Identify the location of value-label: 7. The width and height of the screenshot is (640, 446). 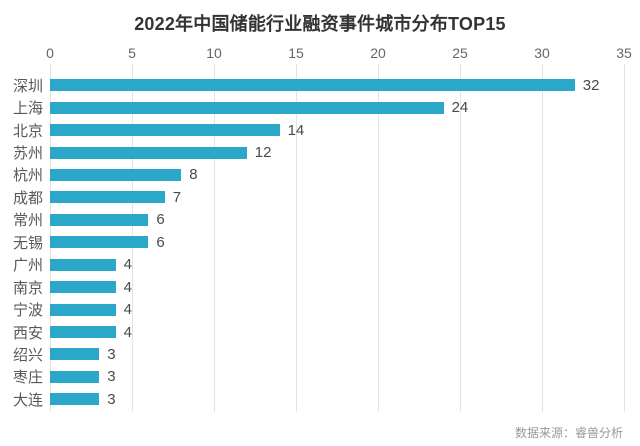
(177, 197).